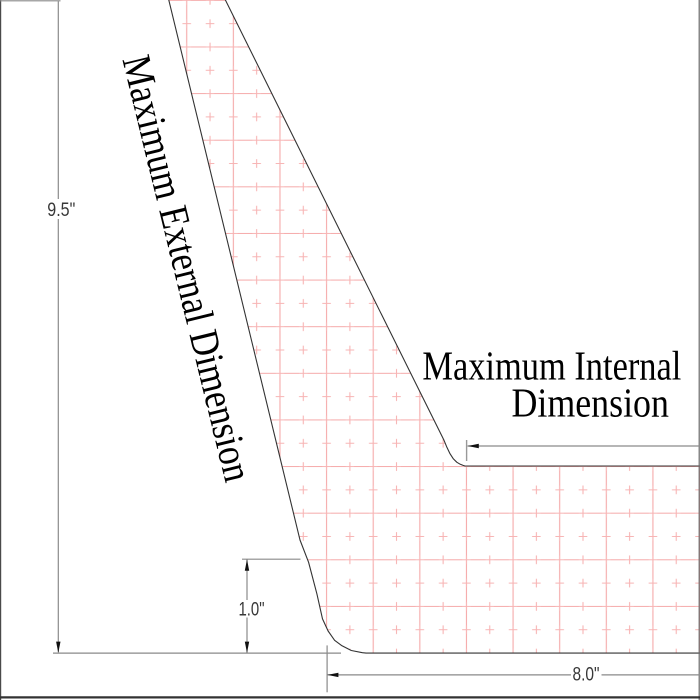  What do you see at coordinates (61, 210) in the screenshot?
I see `svg-text: 9.5"` at bounding box center [61, 210].